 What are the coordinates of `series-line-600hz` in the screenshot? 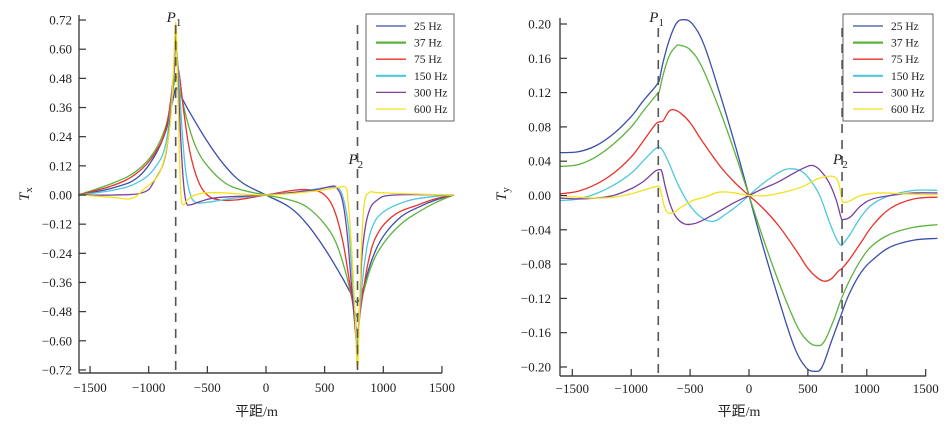 It's located at (749, 195).